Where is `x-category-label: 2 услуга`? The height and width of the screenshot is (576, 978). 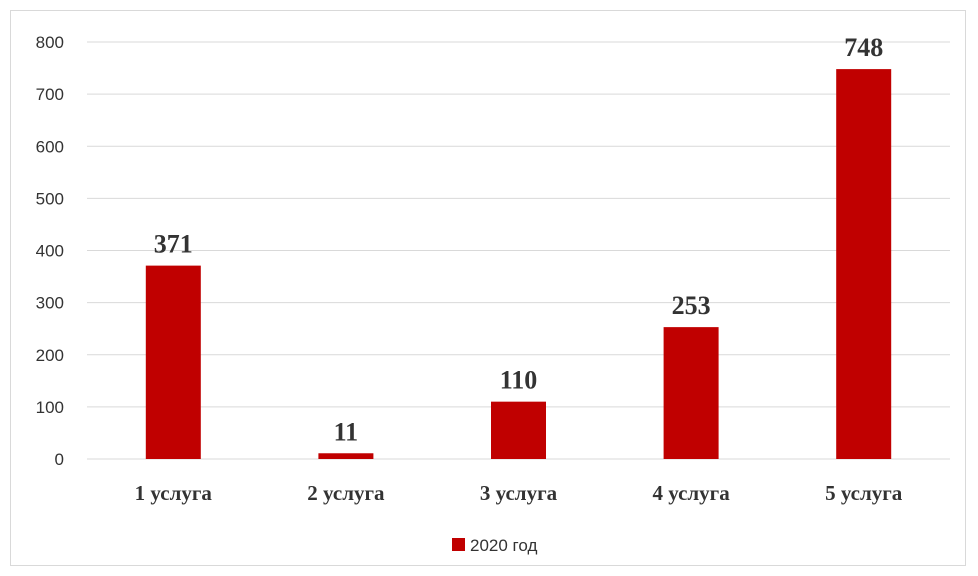 x-category-label: 2 услуга is located at coordinates (346, 493).